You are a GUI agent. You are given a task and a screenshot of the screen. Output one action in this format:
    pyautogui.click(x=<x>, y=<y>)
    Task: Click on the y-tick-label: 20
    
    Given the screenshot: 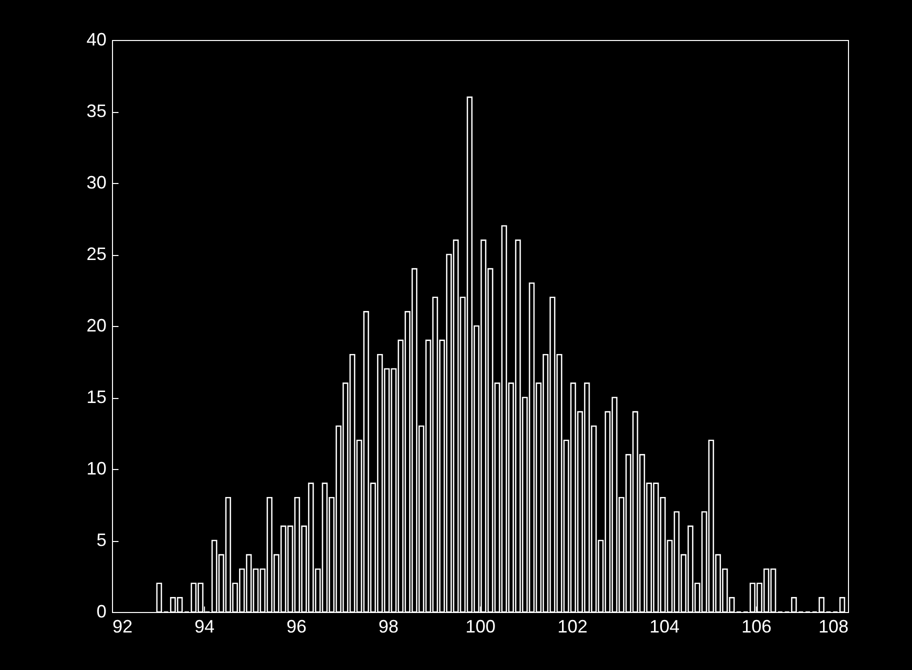 What is the action you would take?
    pyautogui.click(x=96, y=326)
    